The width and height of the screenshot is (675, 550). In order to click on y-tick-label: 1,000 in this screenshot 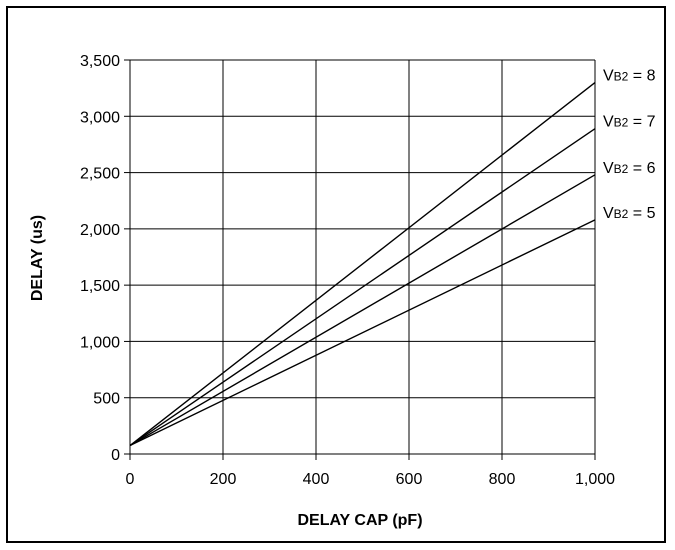, I will do `click(100, 342)`.